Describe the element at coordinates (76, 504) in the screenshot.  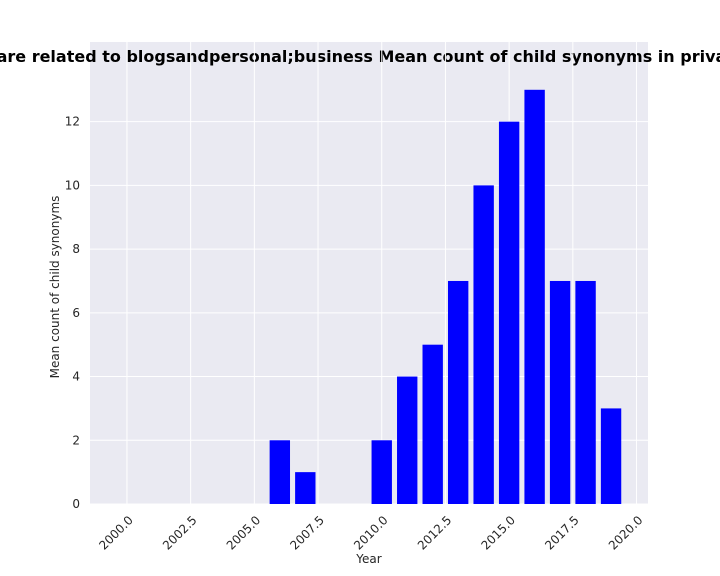
I see `y-tick-label: 0` at that location.